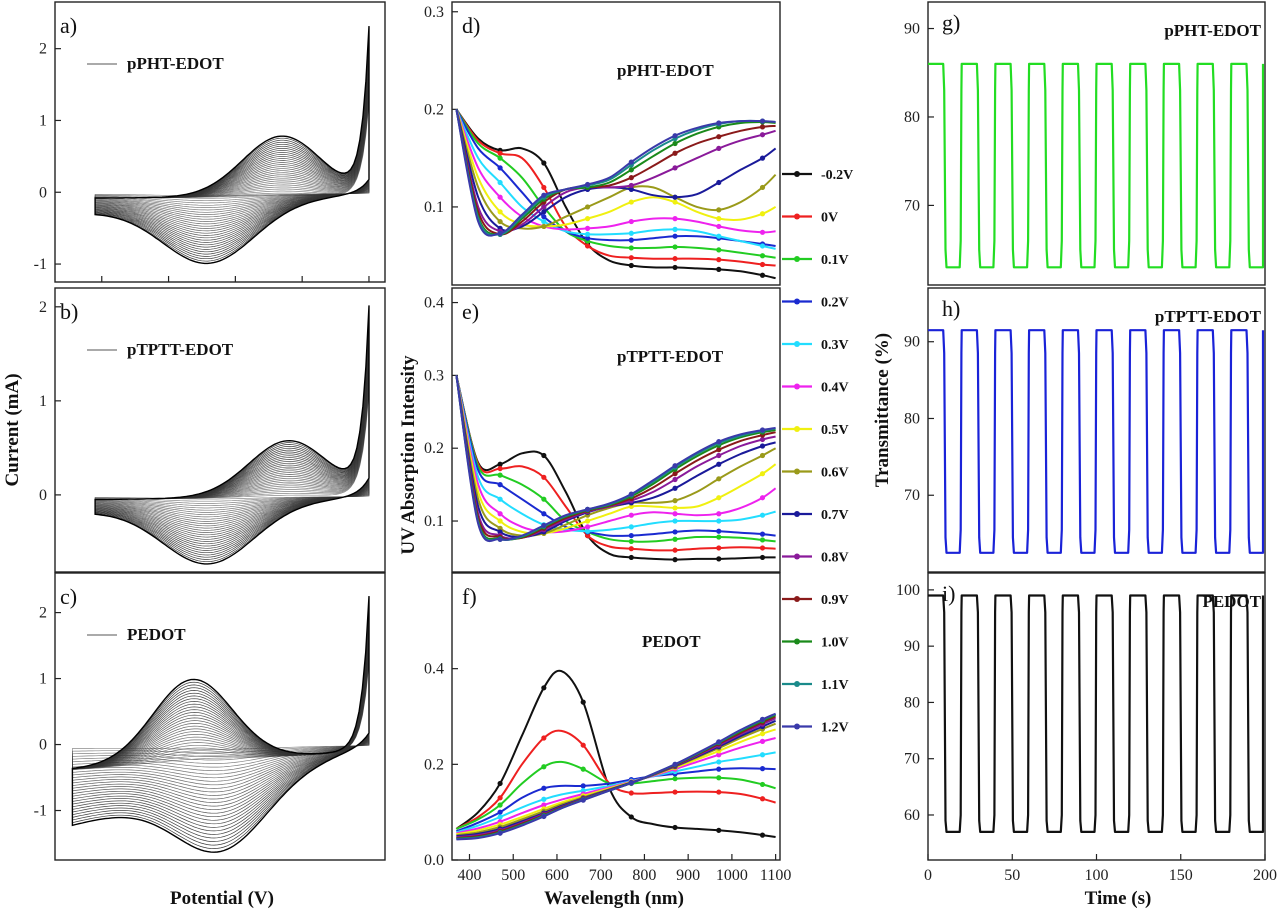  I want to click on y-tick-label: 0.0, so click(434, 860).